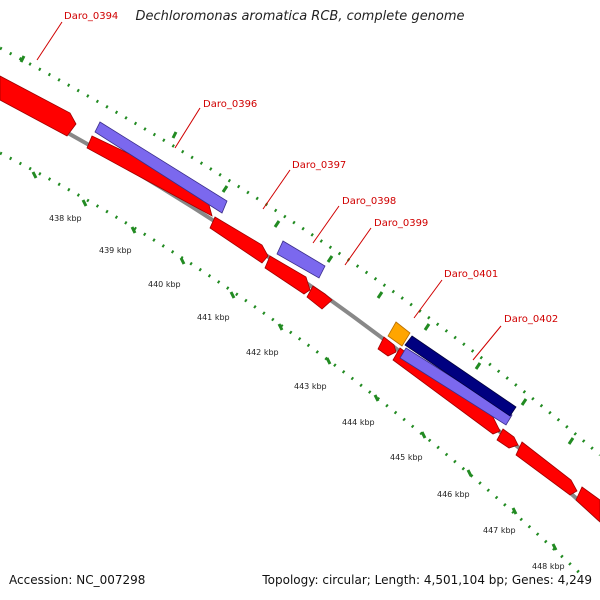 This screenshot has width=600, height=600. What do you see at coordinates (453, 494) in the screenshot?
I see `kbp-label: 446 kbp` at bounding box center [453, 494].